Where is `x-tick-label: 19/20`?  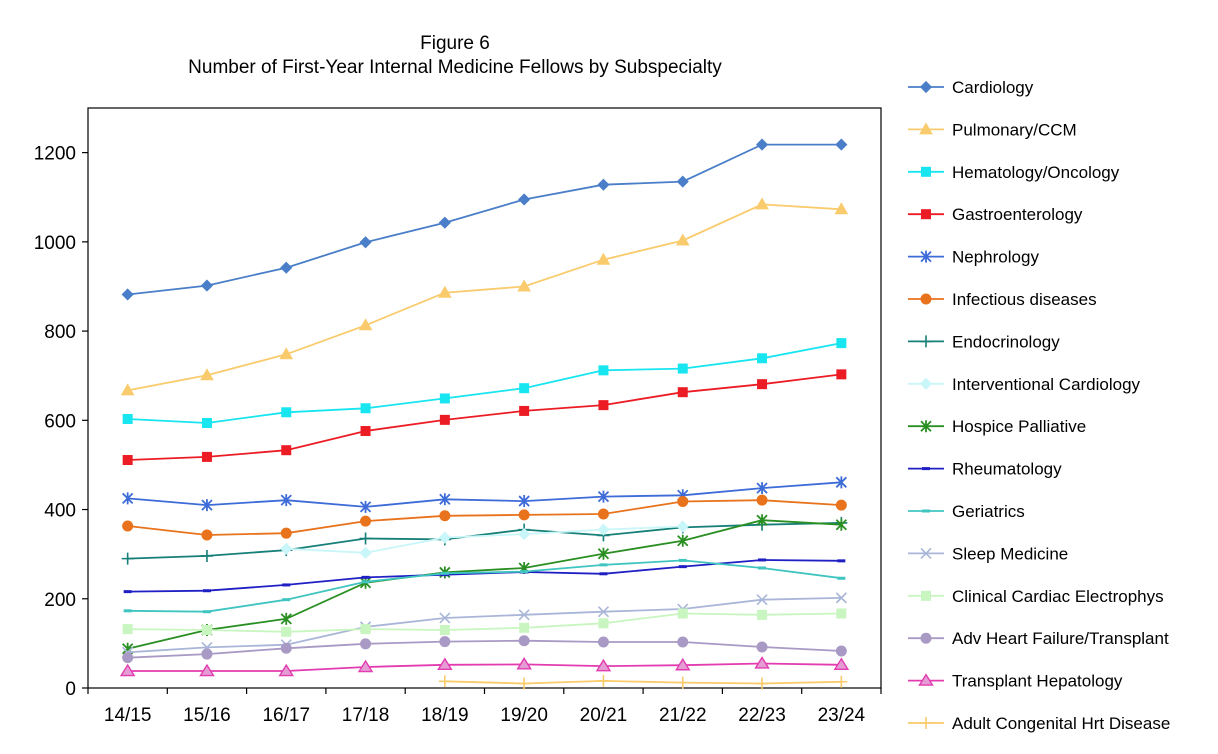 x-tick-label: 19/20 is located at coordinates (524, 715).